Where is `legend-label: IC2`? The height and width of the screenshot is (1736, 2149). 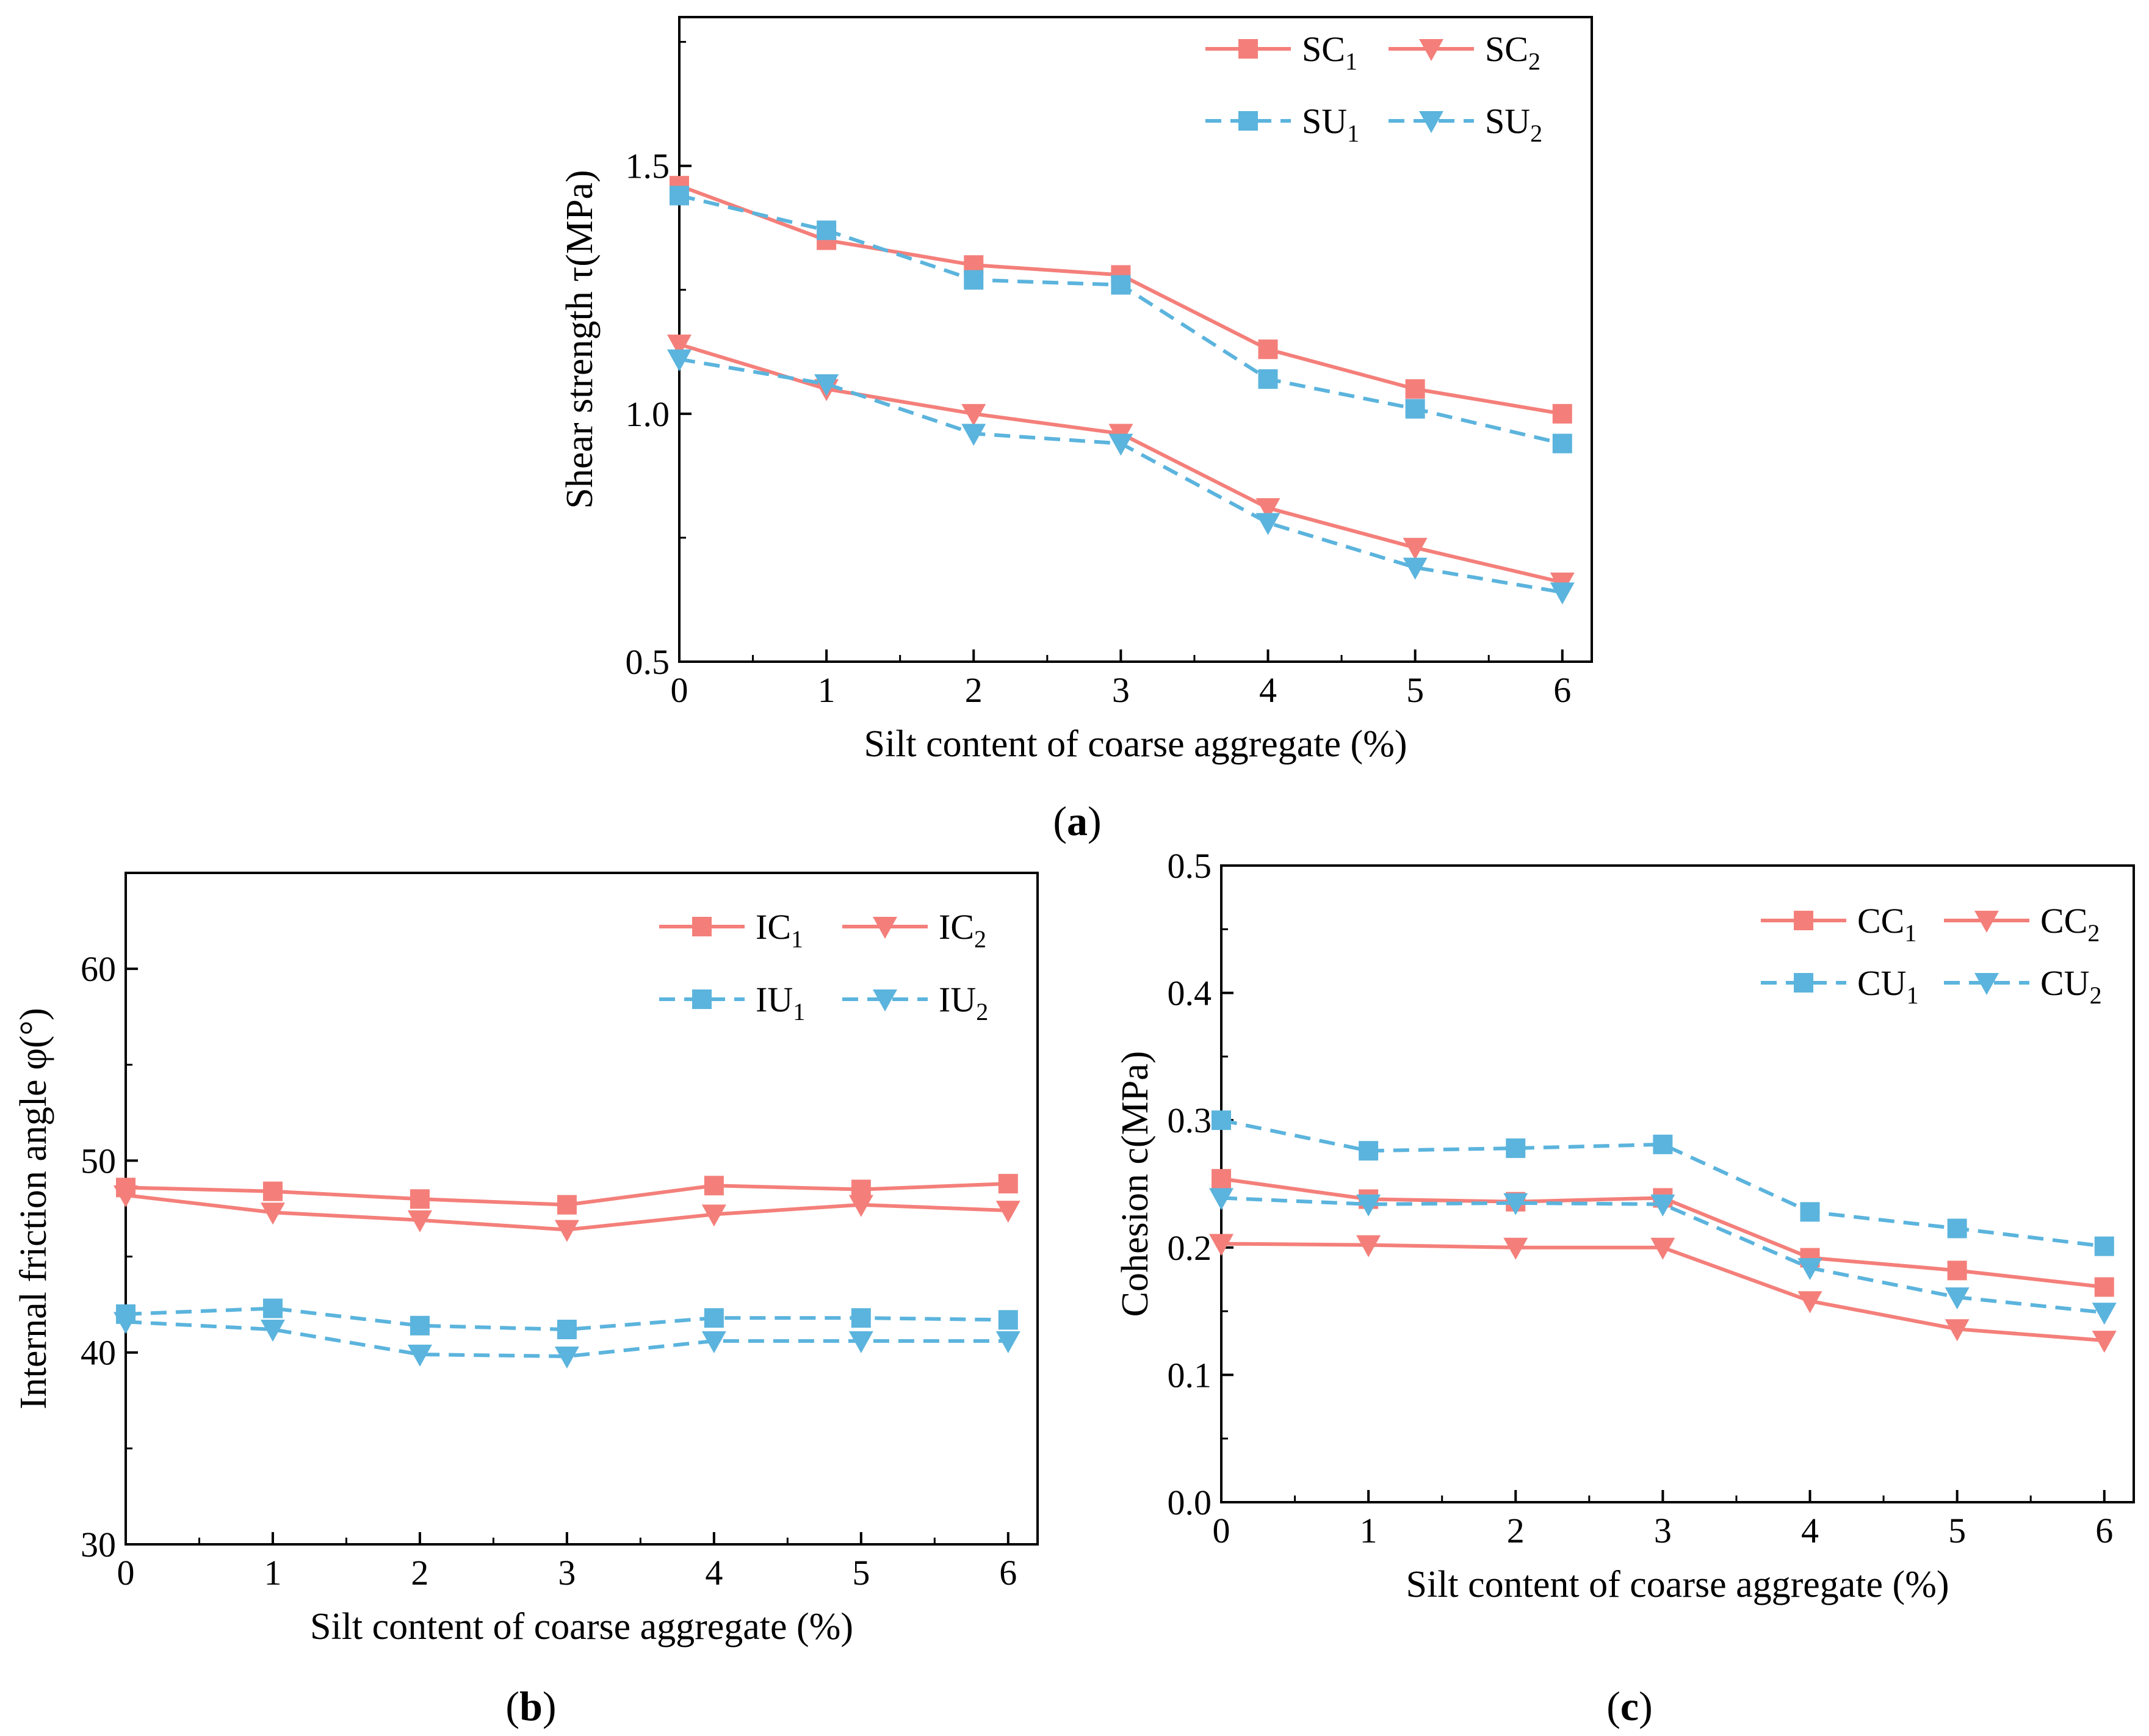 legend-label: IC2 is located at coordinates (963, 930).